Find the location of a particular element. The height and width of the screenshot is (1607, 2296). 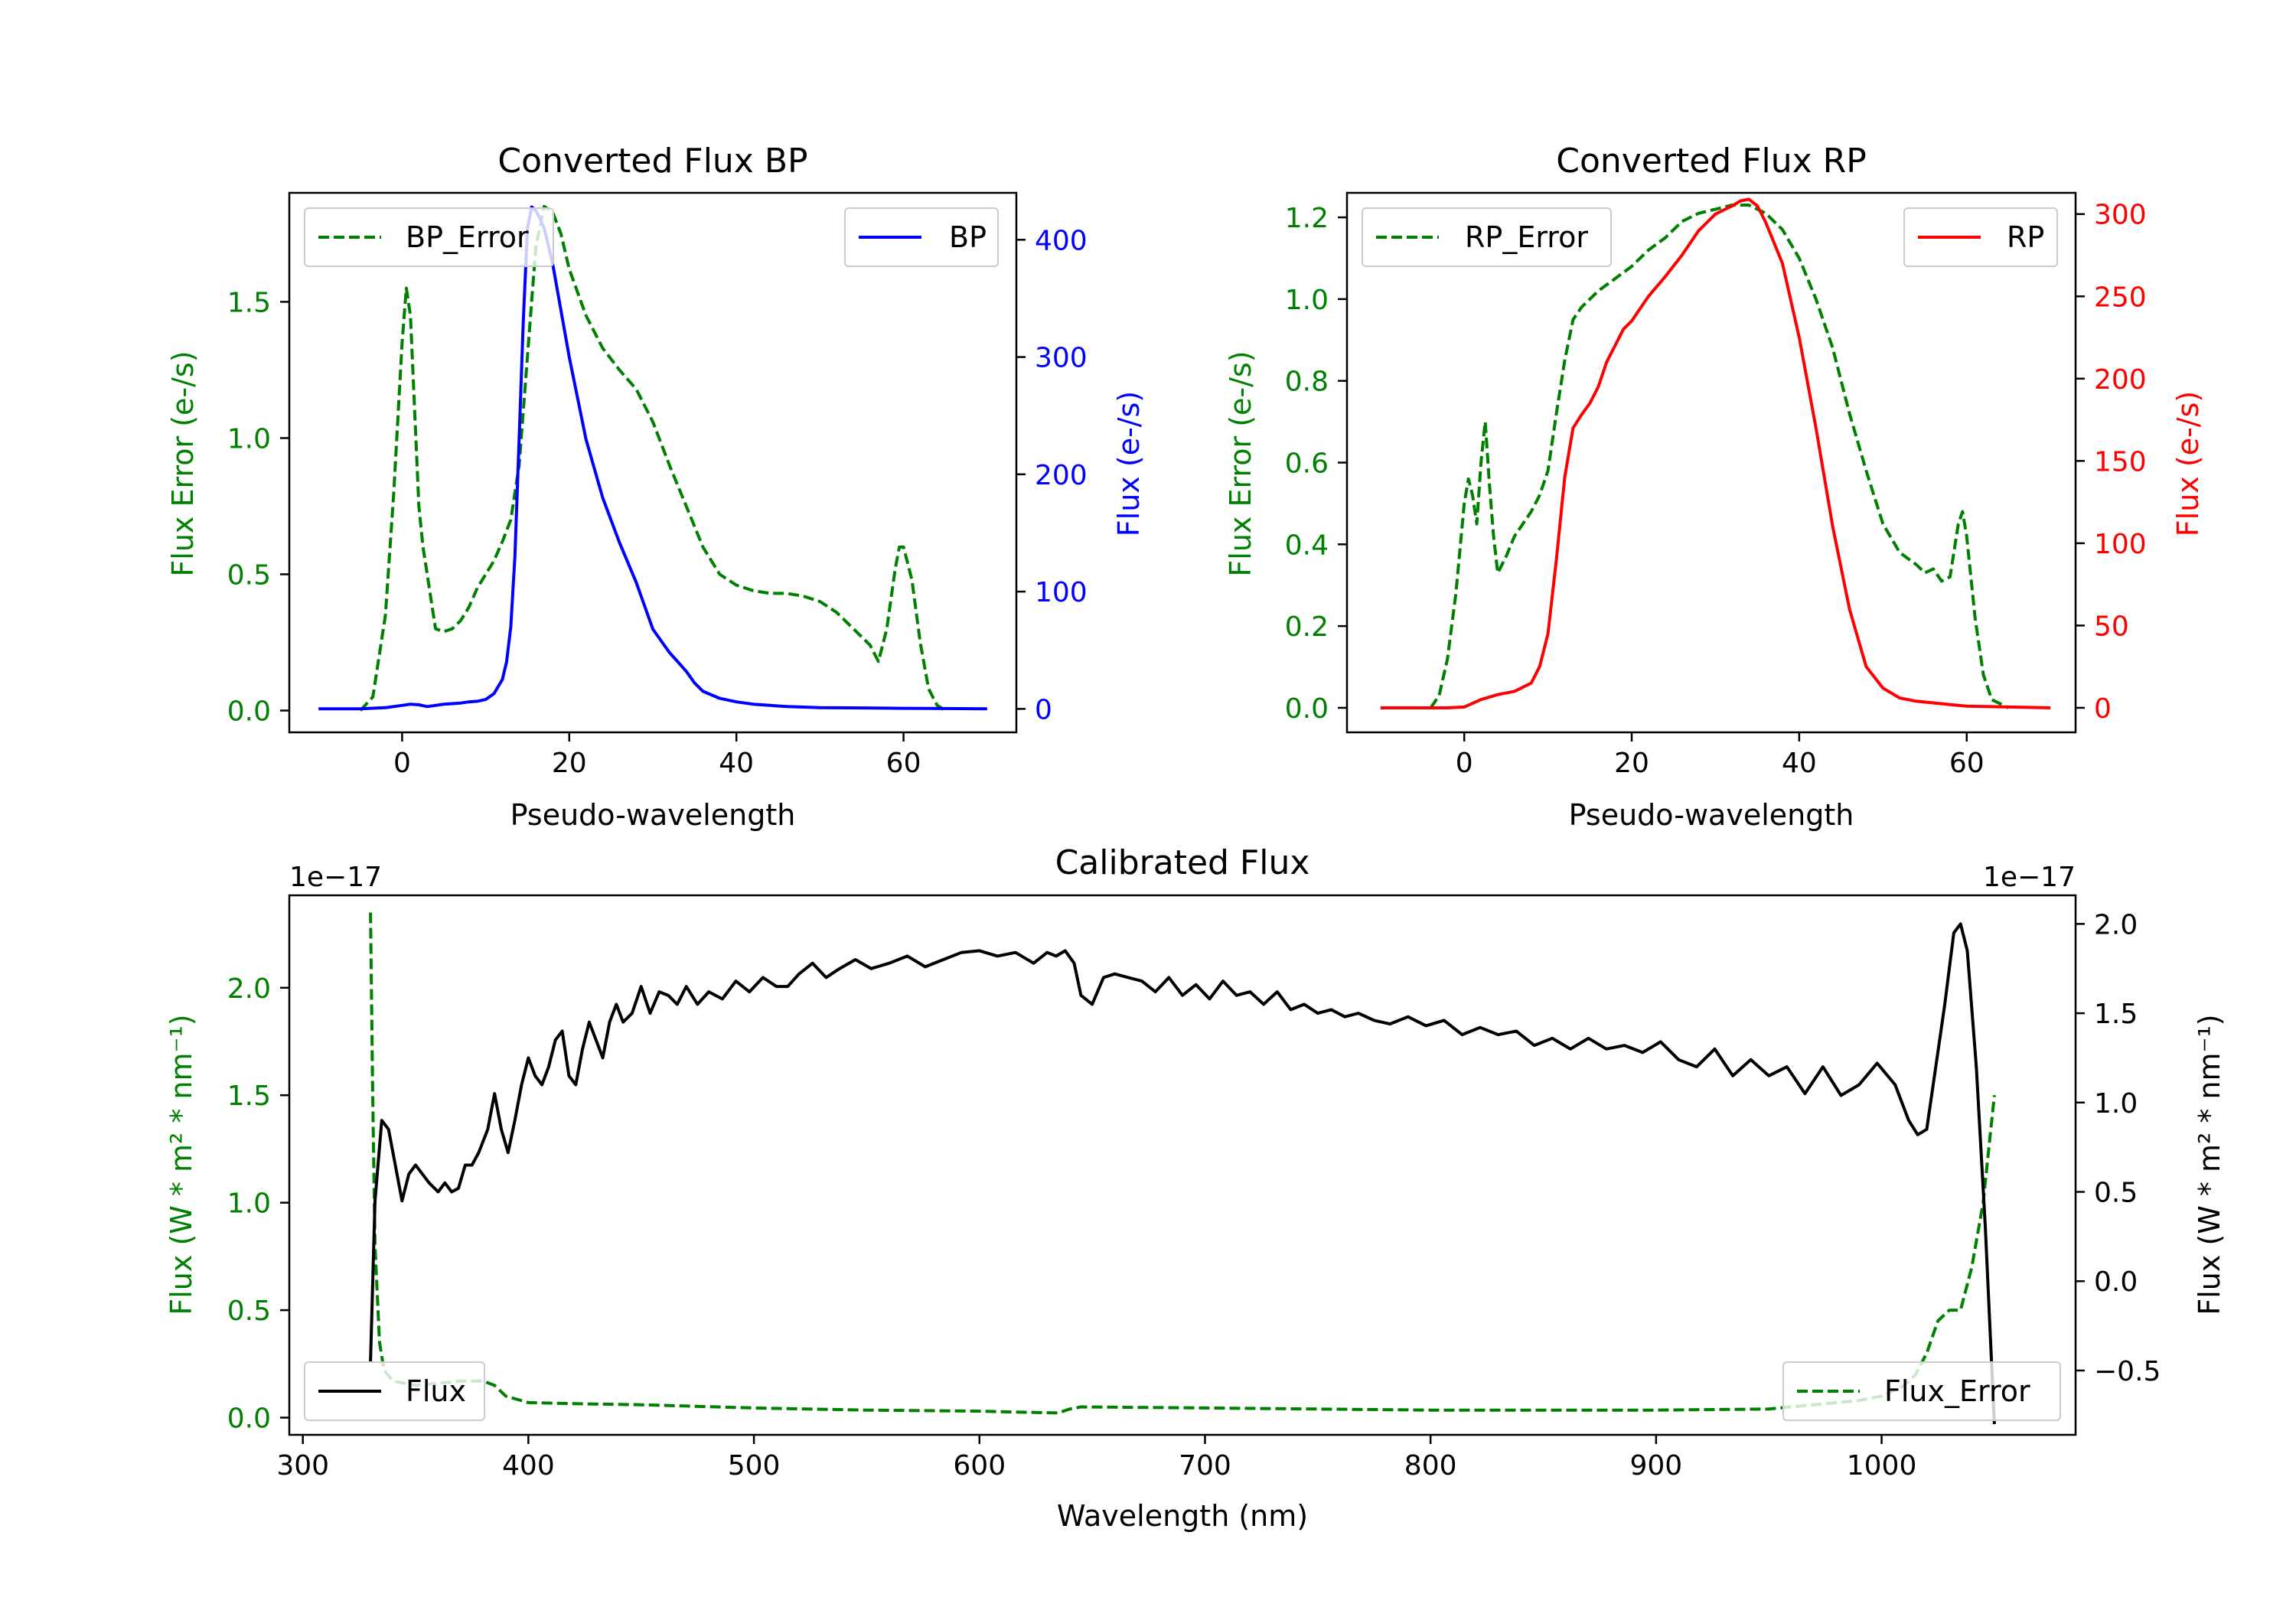

cal-left-tick-label: 1.5 is located at coordinates (249, 1096).